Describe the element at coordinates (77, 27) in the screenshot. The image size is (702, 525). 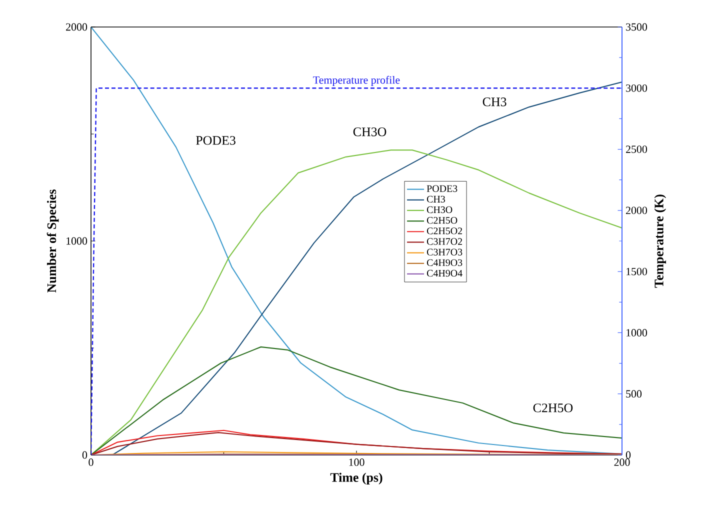
I see `y-tick-label: 2000` at that location.